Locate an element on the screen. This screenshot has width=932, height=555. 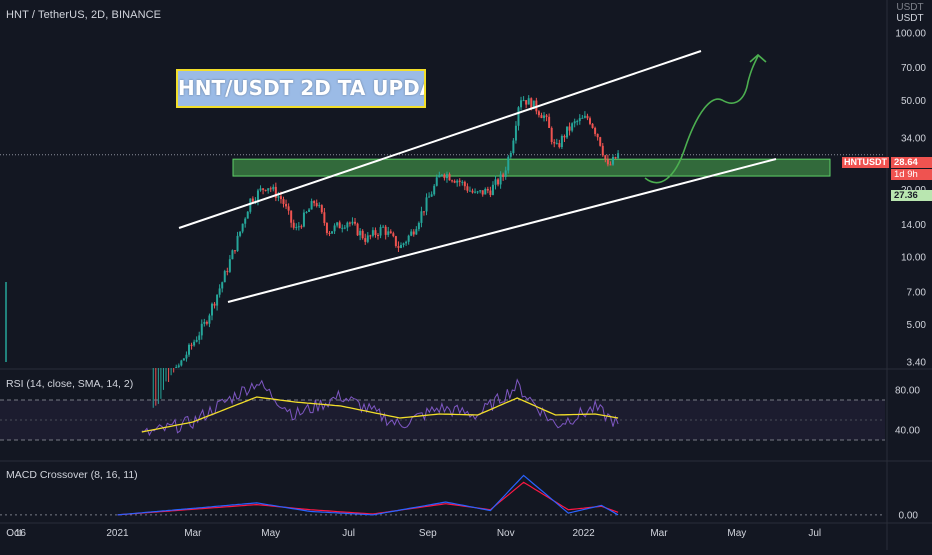
price-tick-label: 14.00 is located at coordinates (913, 225).